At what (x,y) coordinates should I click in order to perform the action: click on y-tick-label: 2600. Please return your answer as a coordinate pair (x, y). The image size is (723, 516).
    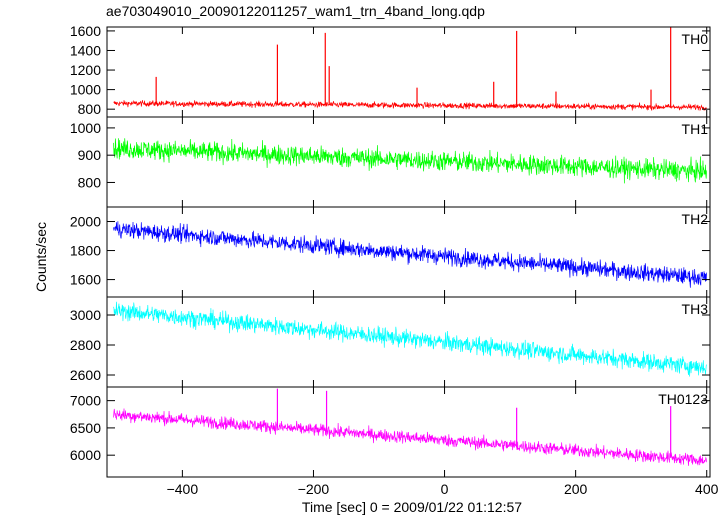
    Looking at the image, I should click on (85, 375).